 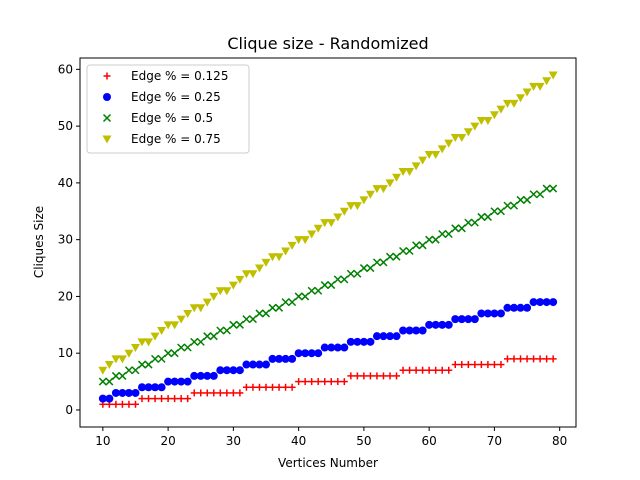 I want to click on y-axis-label: Cliques Size, so click(x=39, y=242).